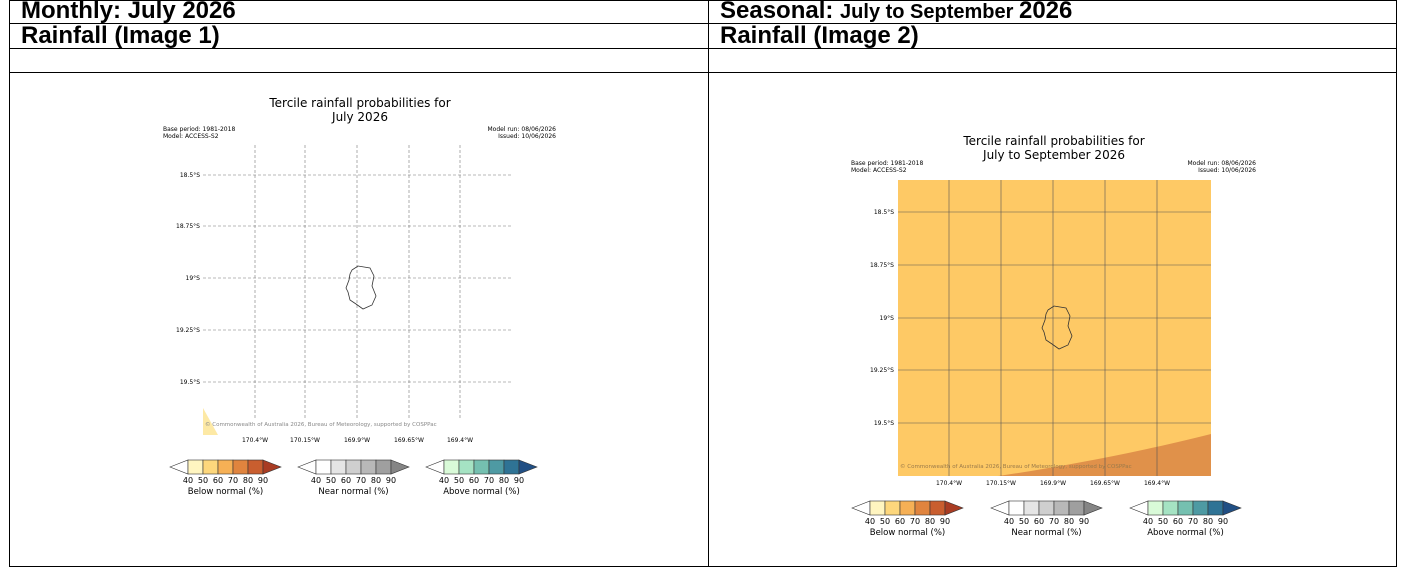 This screenshot has height=567, width=1407. I want to click on map2-base-period: Base period: 1981-2018, so click(887, 163).